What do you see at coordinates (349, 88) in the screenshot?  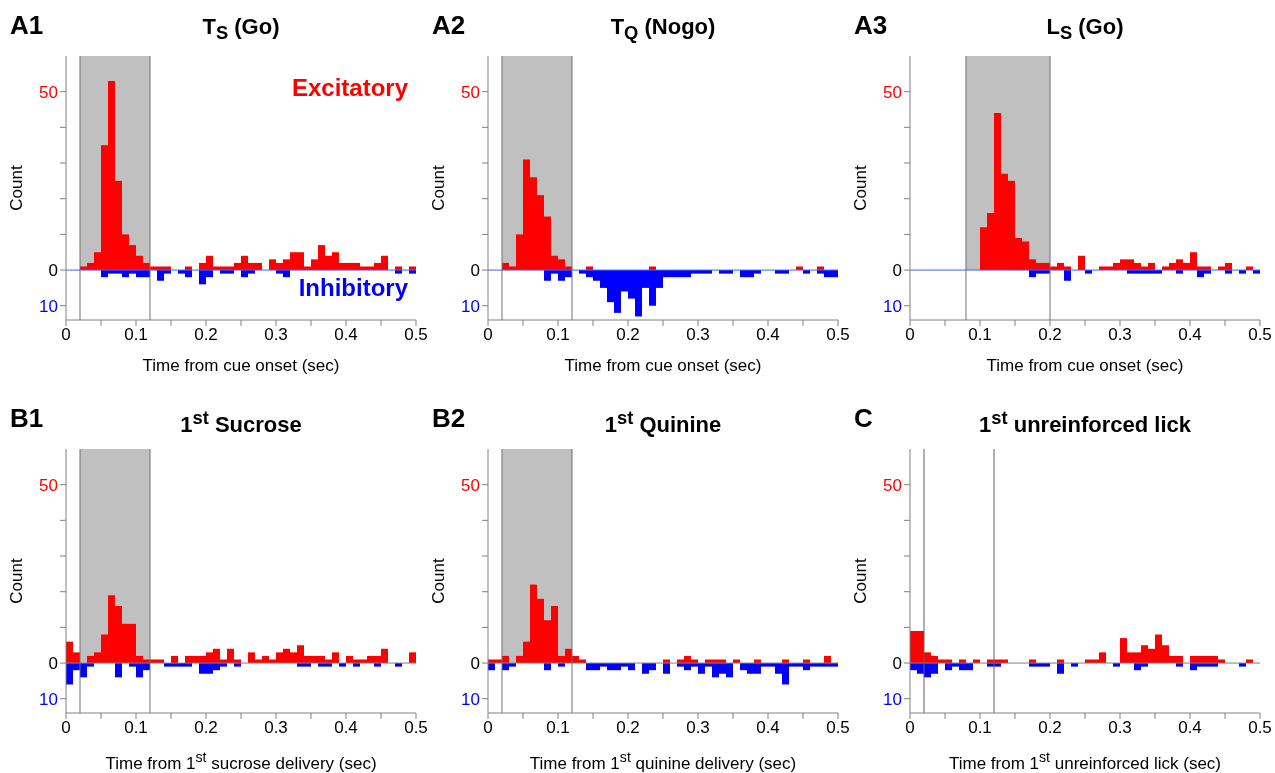 I see `text: Excitatory` at bounding box center [349, 88].